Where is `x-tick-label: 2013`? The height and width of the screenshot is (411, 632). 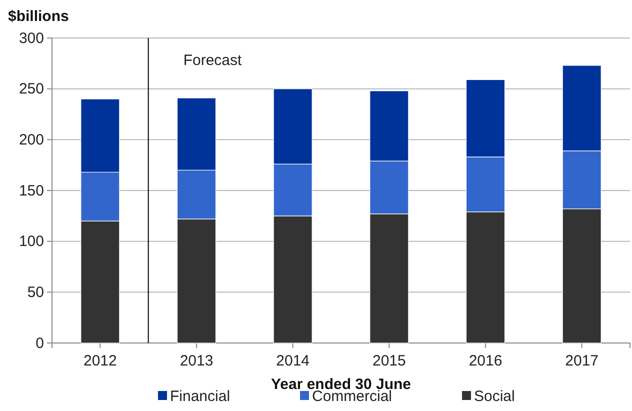 x-tick-label: 2013 is located at coordinates (197, 361).